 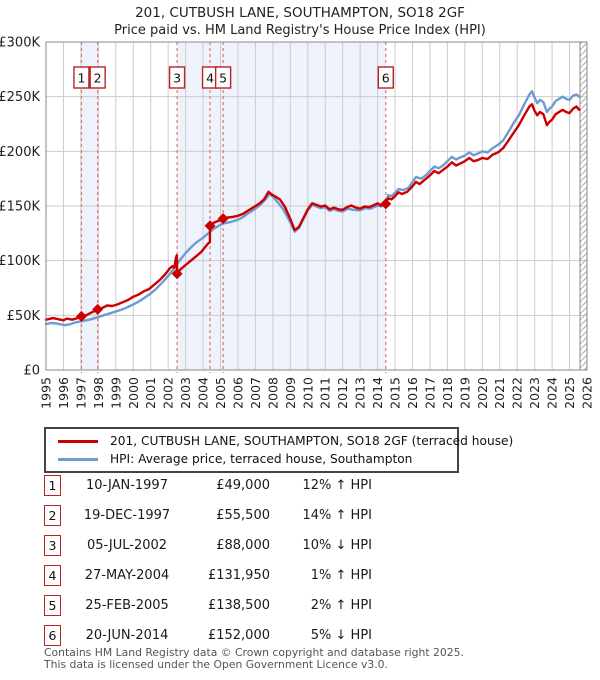 I want to click on sale-date: 05-JUL-2002, so click(x=127, y=545).